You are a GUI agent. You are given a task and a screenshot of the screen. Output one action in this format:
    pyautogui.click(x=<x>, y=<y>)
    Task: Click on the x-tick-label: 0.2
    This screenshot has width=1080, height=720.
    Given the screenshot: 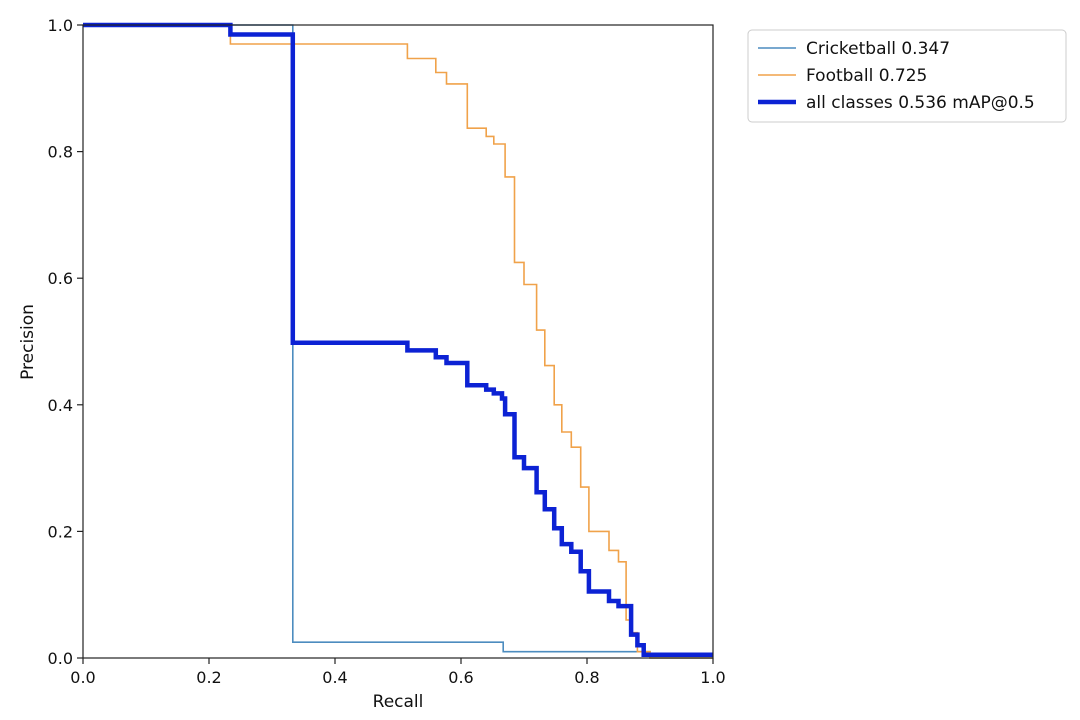 What is the action you would take?
    pyautogui.click(x=208, y=677)
    